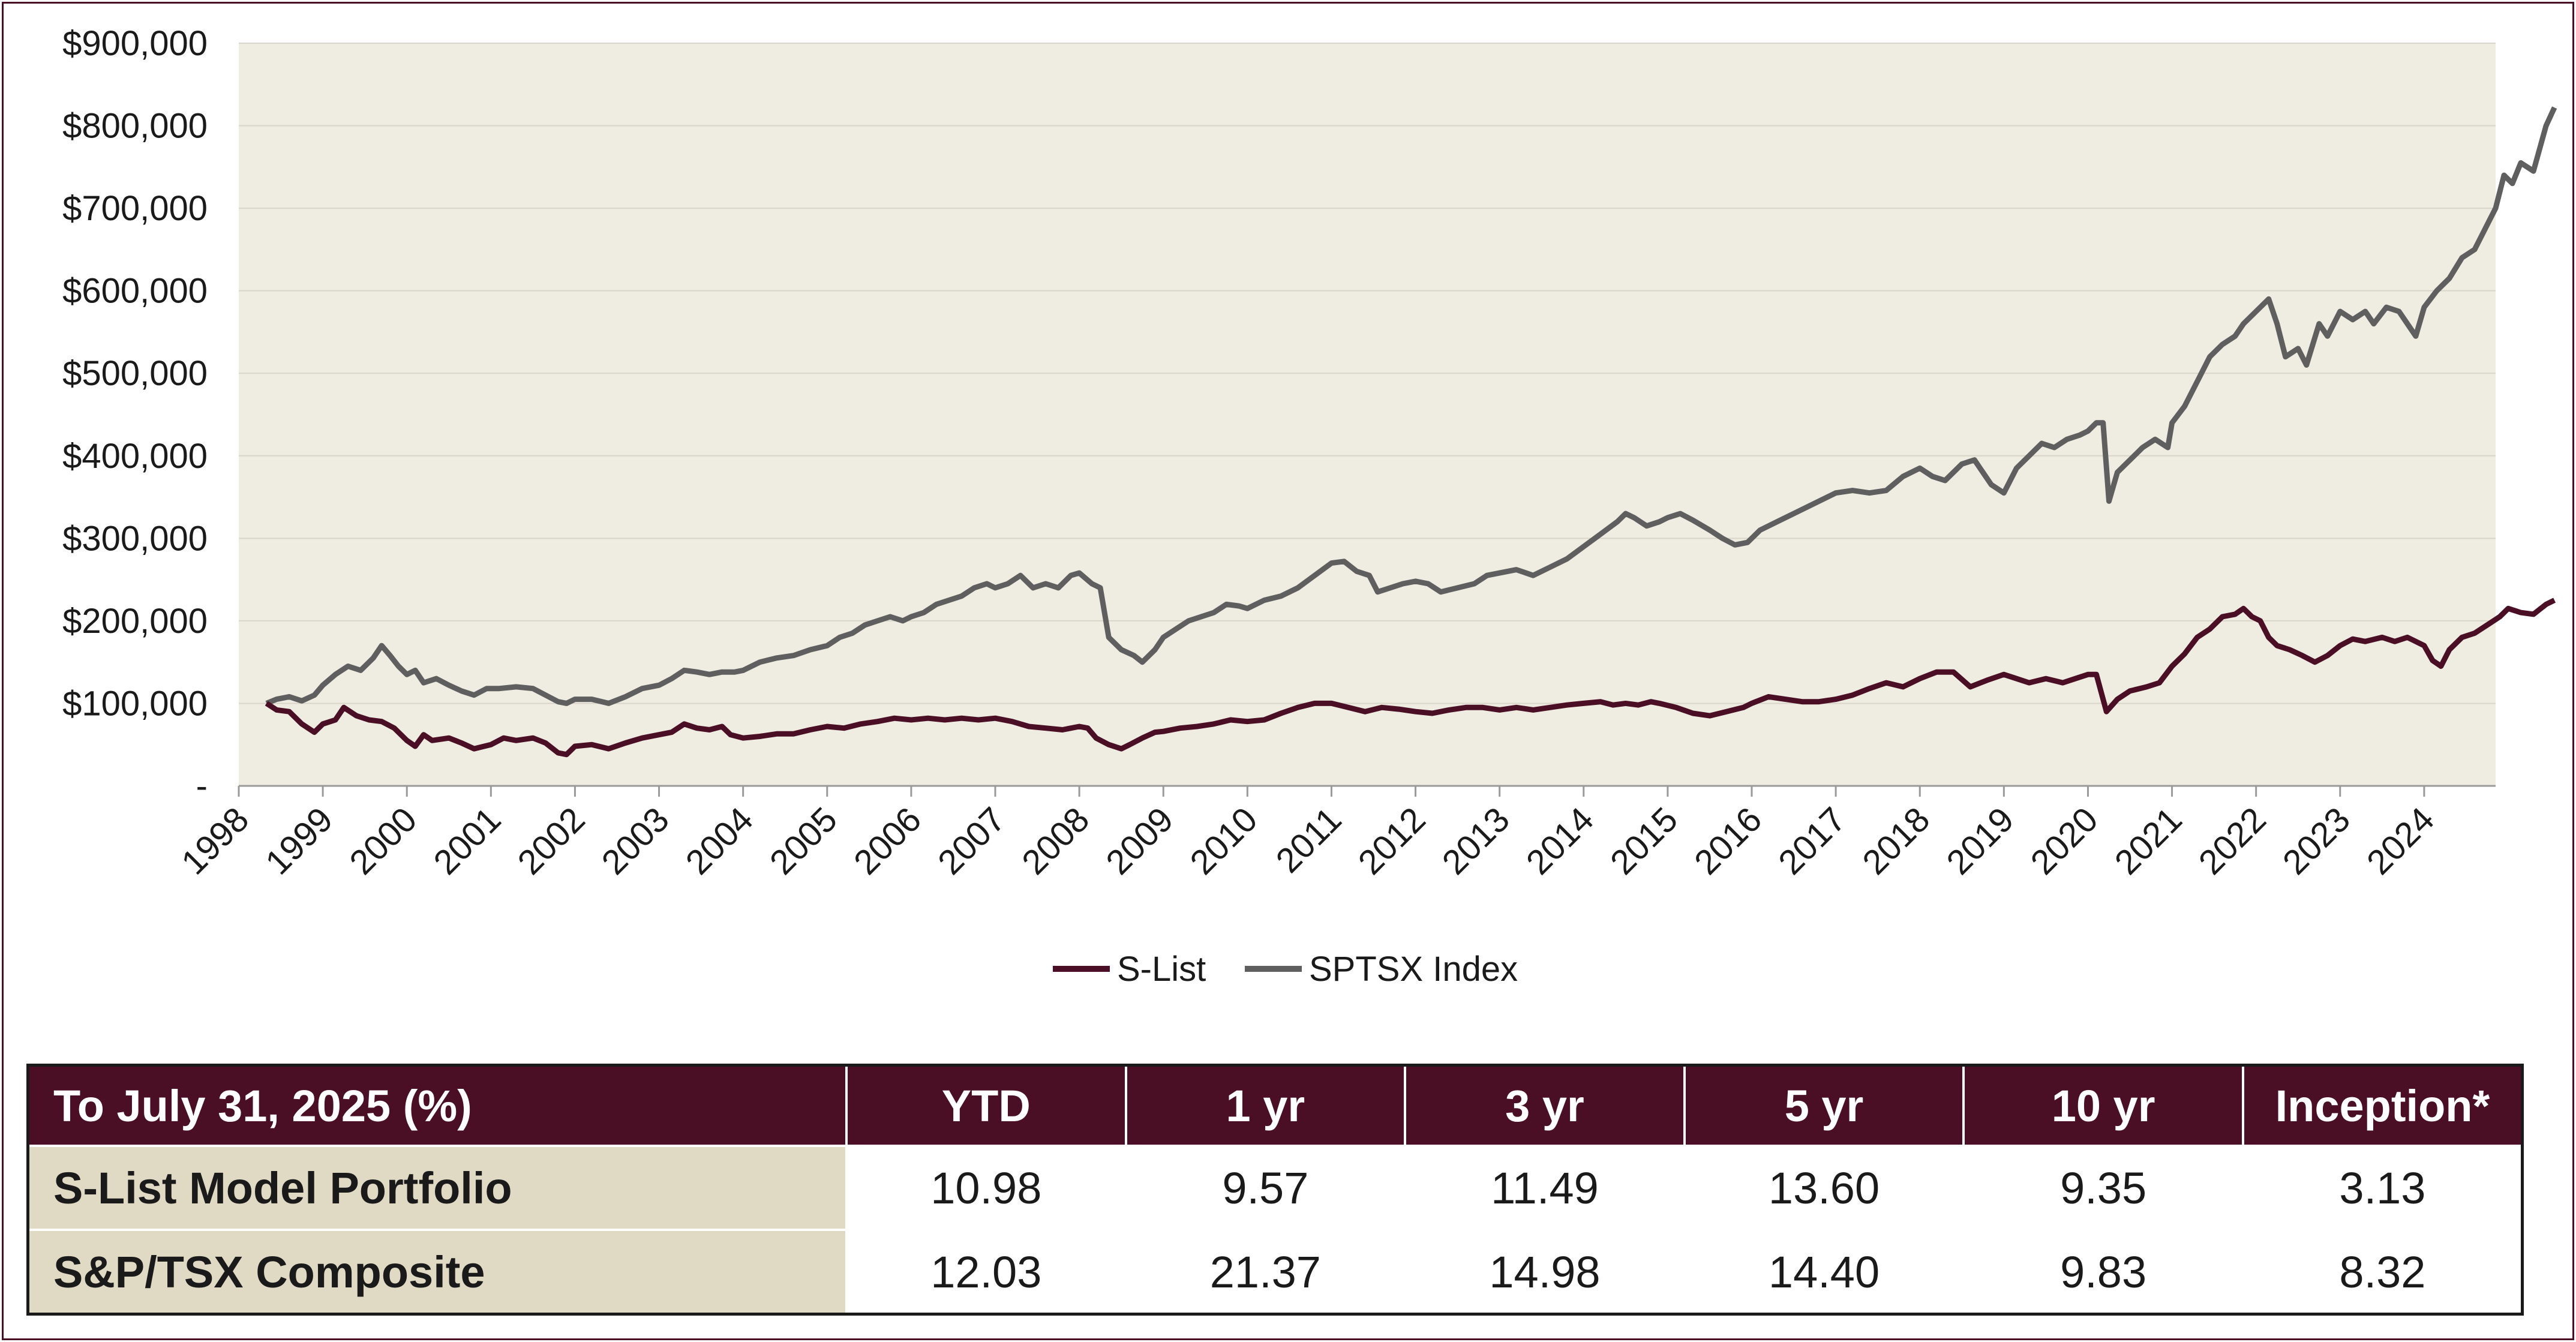 This screenshot has width=2576, height=1342. I want to click on x-tick-label: 2016, so click(1728, 841).